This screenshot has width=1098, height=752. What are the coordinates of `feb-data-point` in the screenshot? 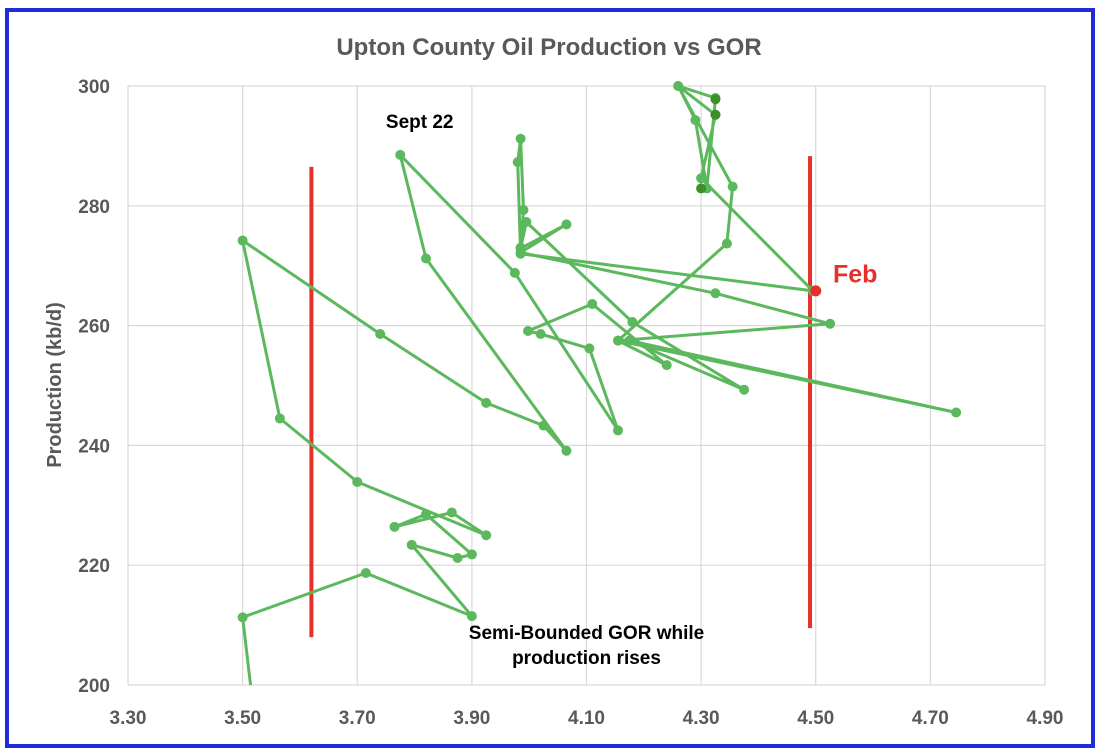 It's located at (816, 291).